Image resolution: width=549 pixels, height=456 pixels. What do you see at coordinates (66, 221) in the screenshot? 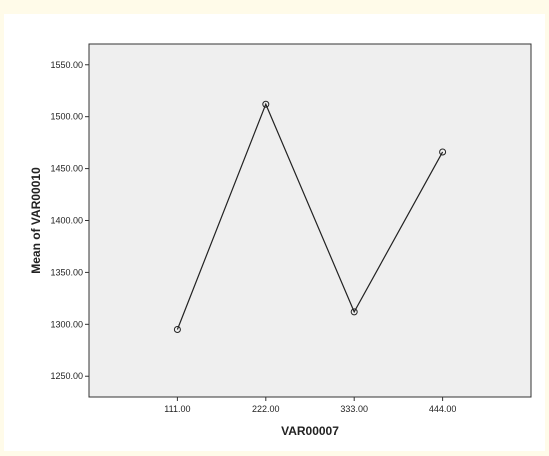
I see `y-tick-label: 1400.00` at bounding box center [66, 221].